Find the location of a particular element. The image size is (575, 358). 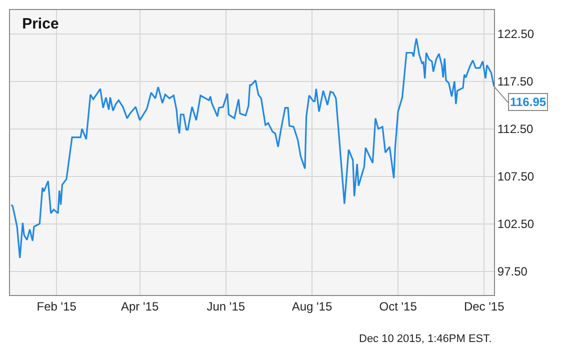

y-tick-label: 107.50 is located at coordinates (515, 176).